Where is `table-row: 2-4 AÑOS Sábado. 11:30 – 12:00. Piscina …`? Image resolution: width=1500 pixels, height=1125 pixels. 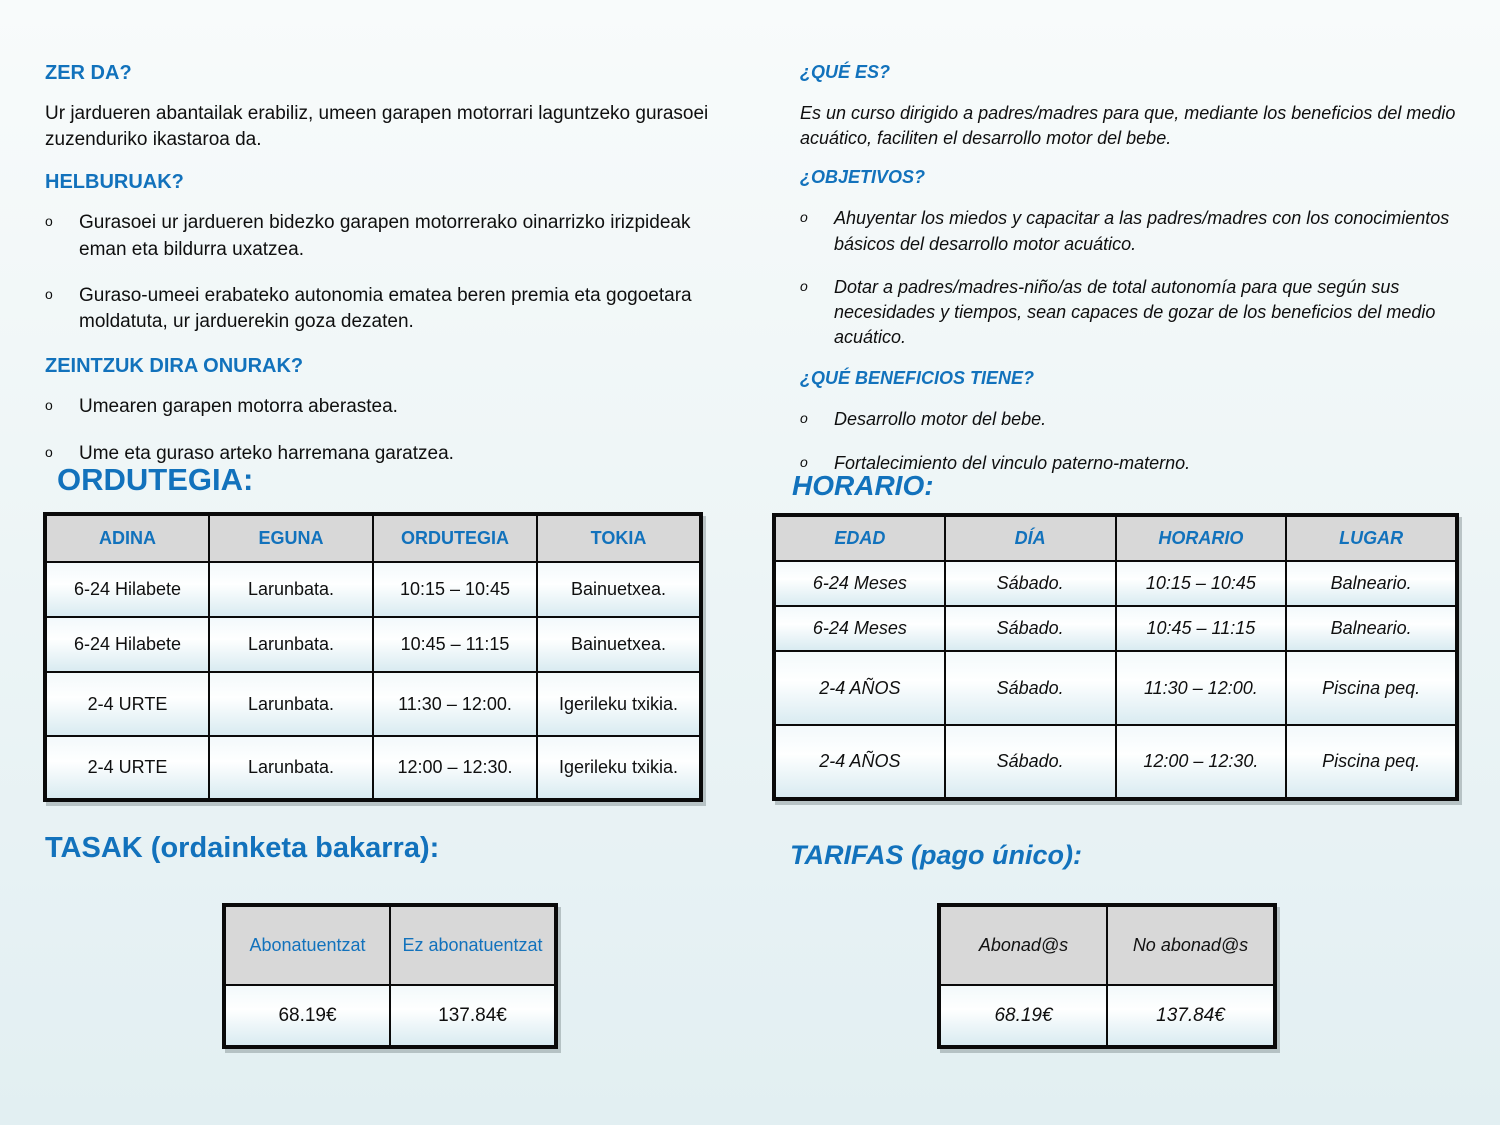
table-row: 2-4 AÑOS Sábado. 11:30 – 12:00. Piscina … is located at coordinates (1115, 688).